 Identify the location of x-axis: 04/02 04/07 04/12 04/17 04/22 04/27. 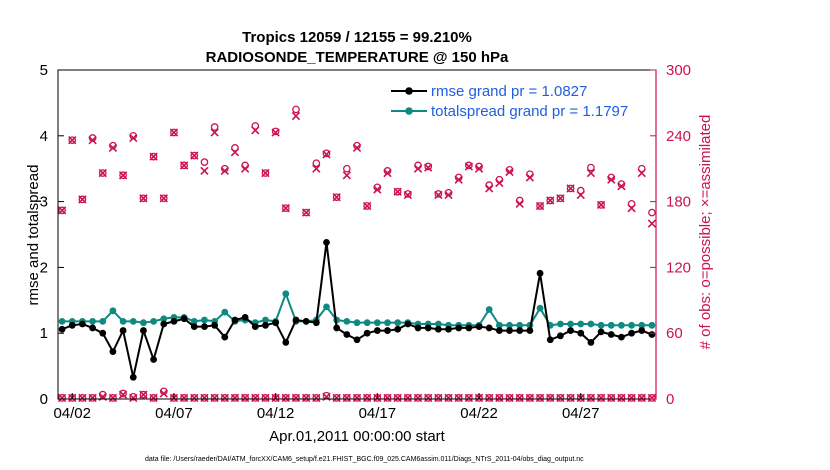
(326, 407).